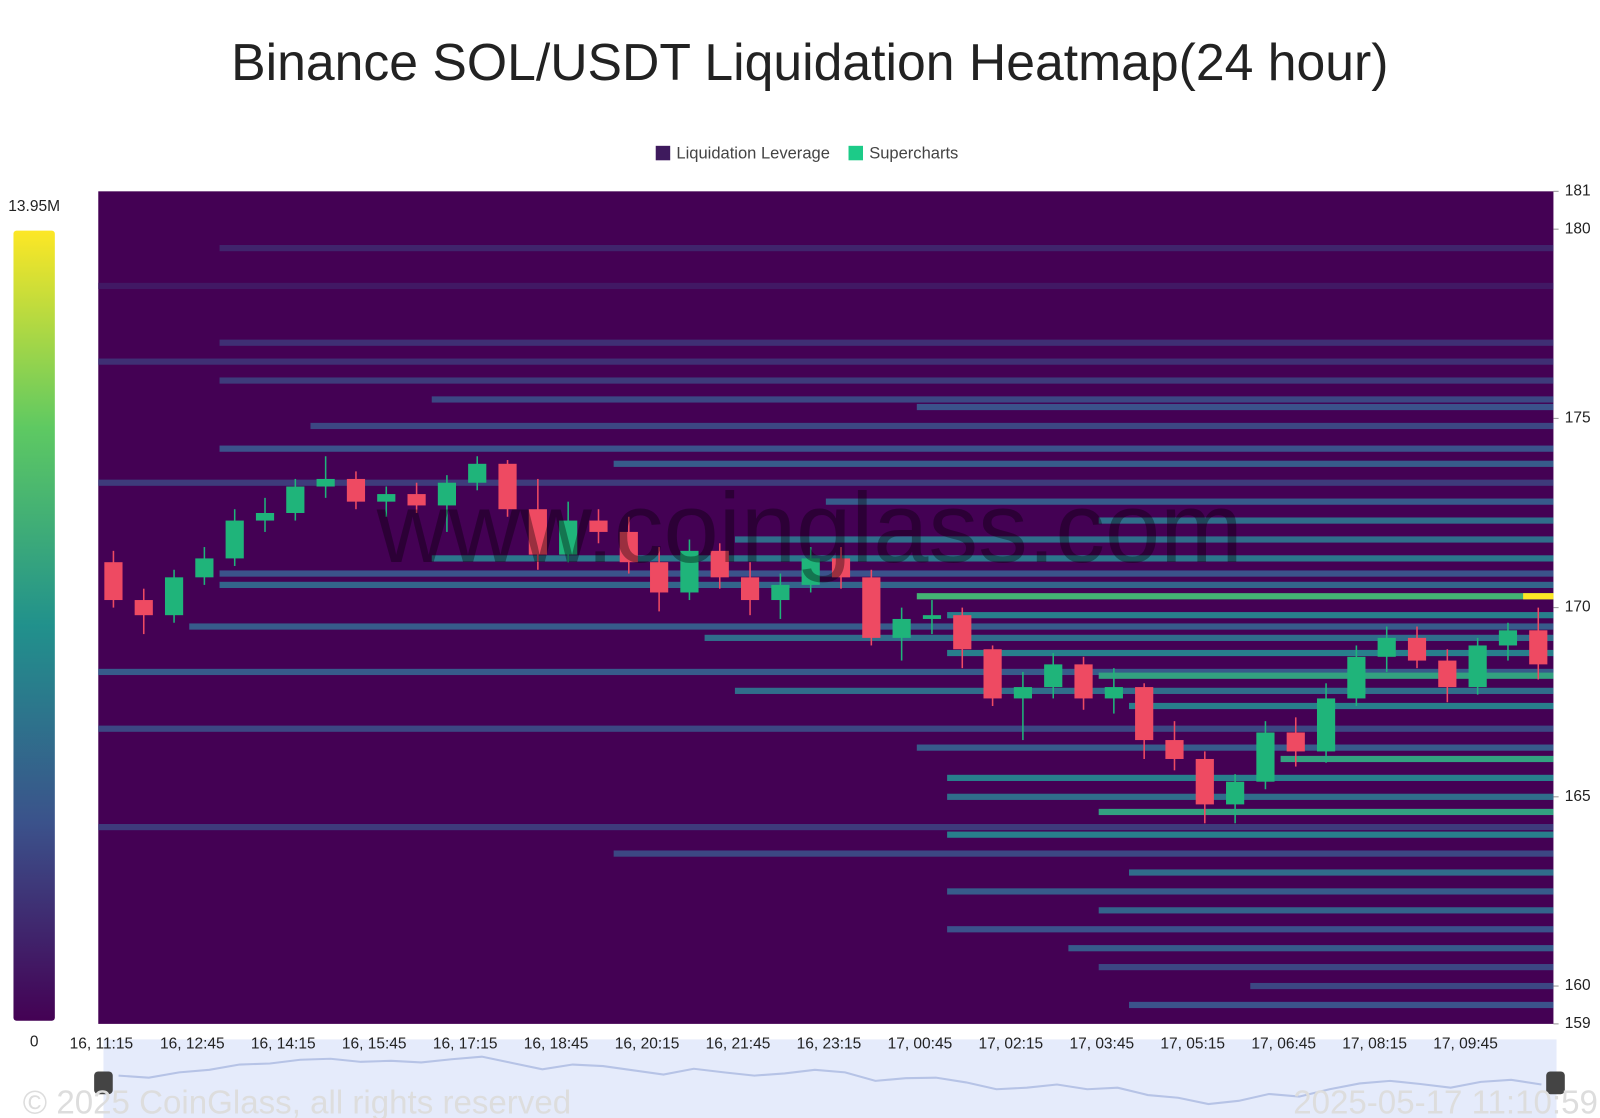 This screenshot has height=1118, width=1600. I want to click on colorbar-label: 0, so click(34, 1042).